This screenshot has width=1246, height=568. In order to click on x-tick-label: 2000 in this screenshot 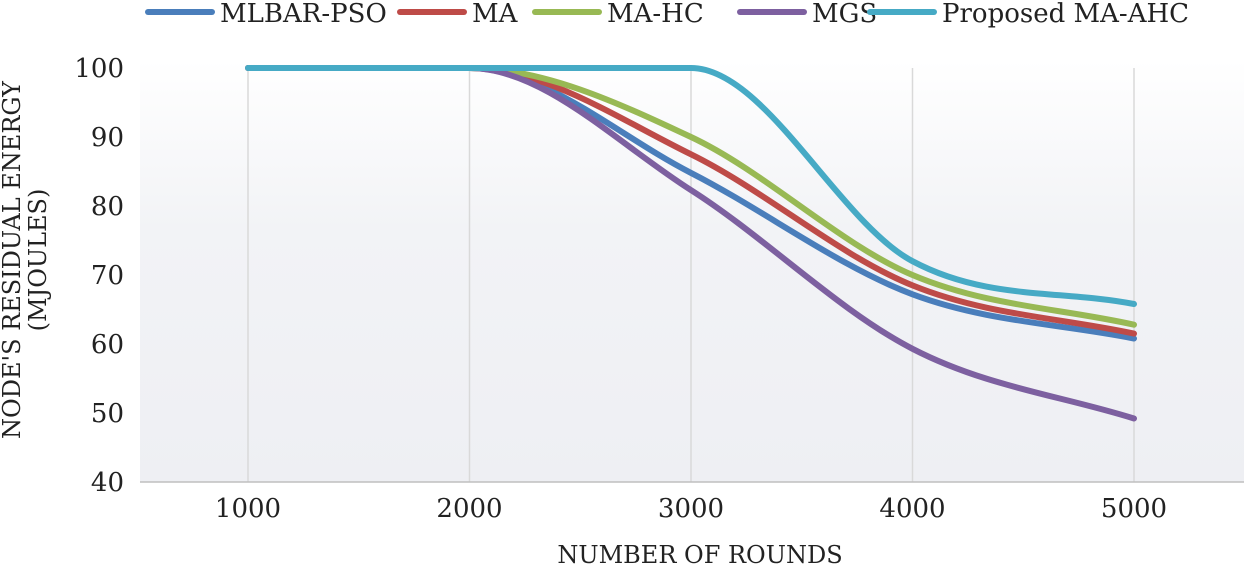, I will do `click(469, 509)`.